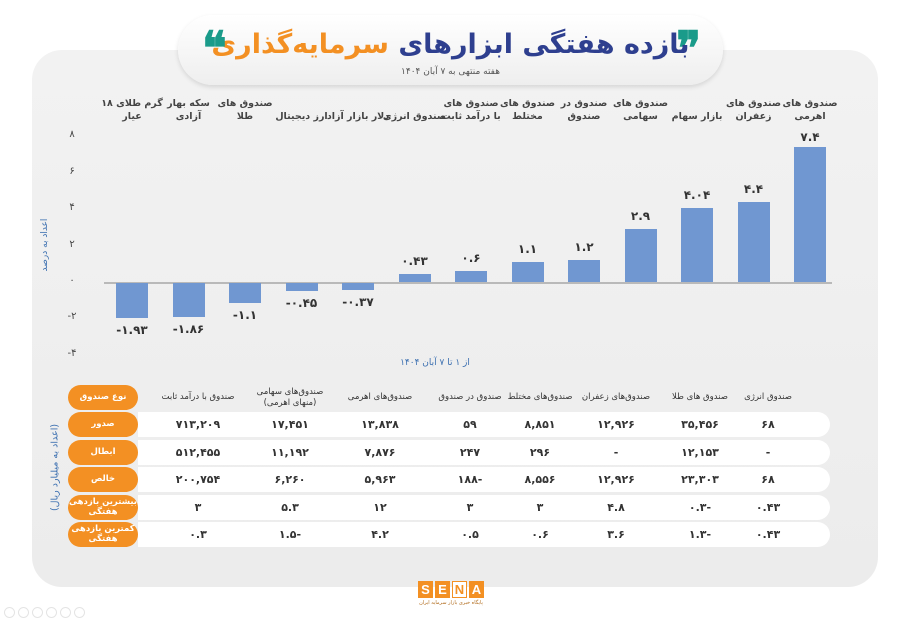 This screenshot has height=622, width=900. Describe the element at coordinates (79, 612) in the screenshot. I see `fullscreen-icon` at that location.